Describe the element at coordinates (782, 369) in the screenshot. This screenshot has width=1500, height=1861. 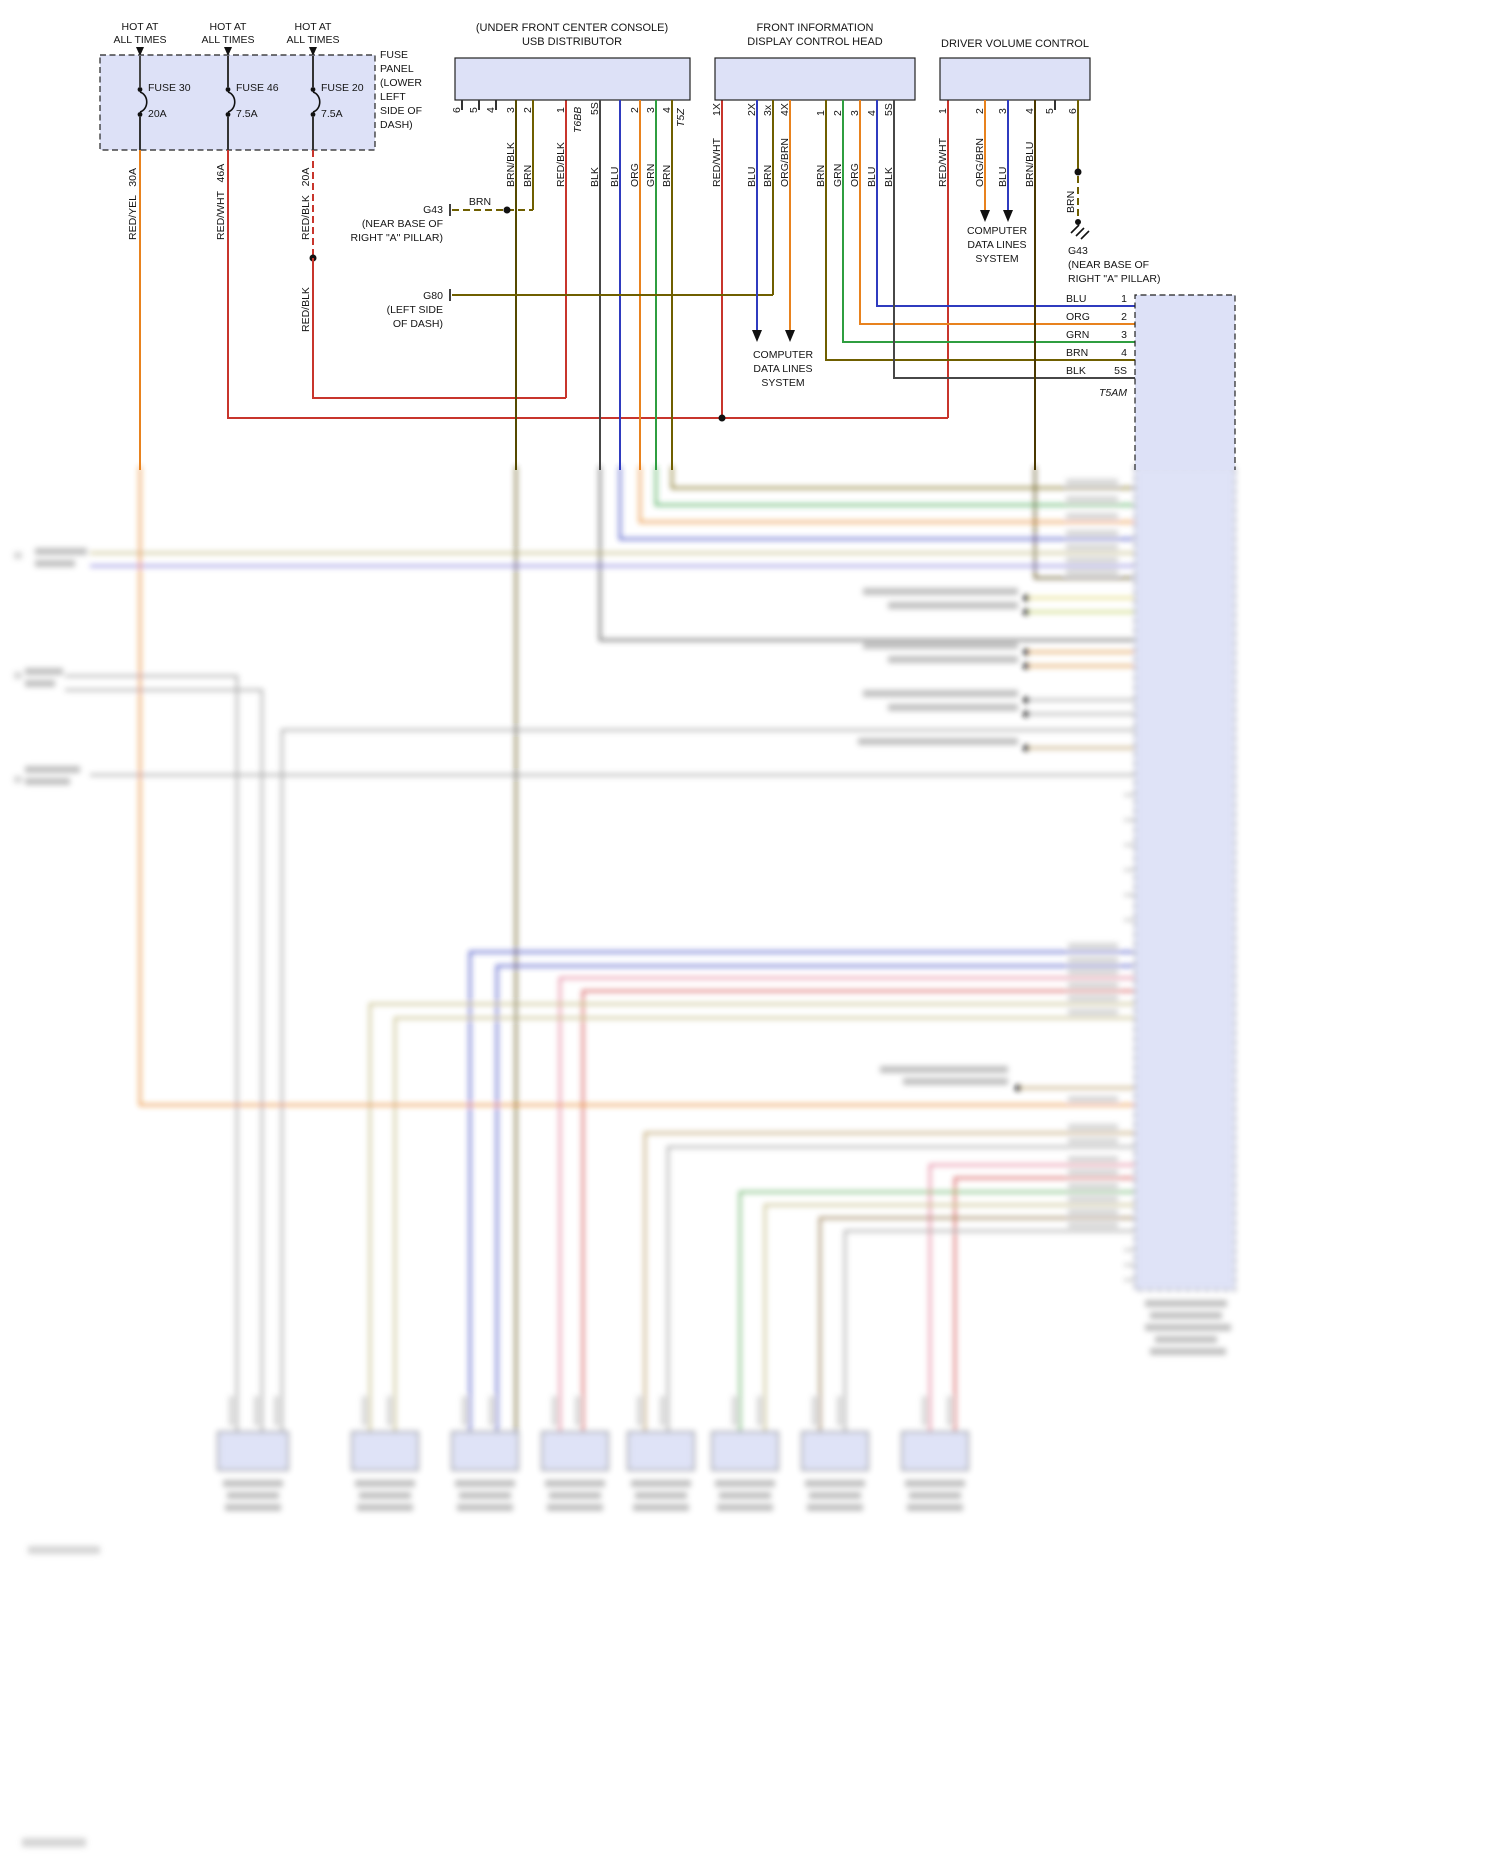
I see `computer-data-lines-label: DATA LINES` at that location.